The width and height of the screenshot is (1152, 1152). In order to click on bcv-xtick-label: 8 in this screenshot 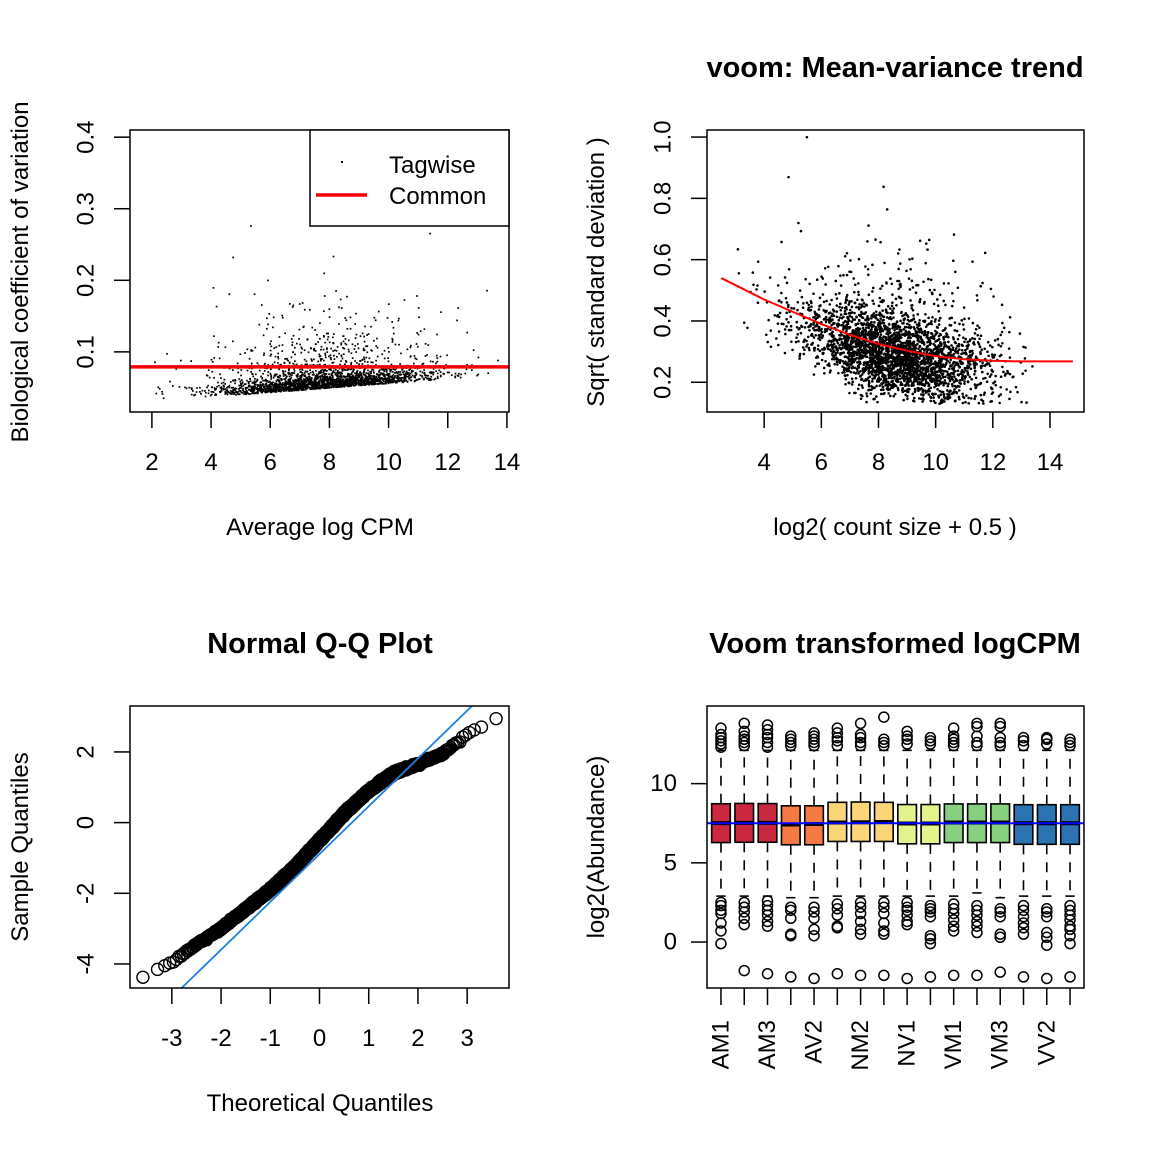, I will do `click(329, 462)`.